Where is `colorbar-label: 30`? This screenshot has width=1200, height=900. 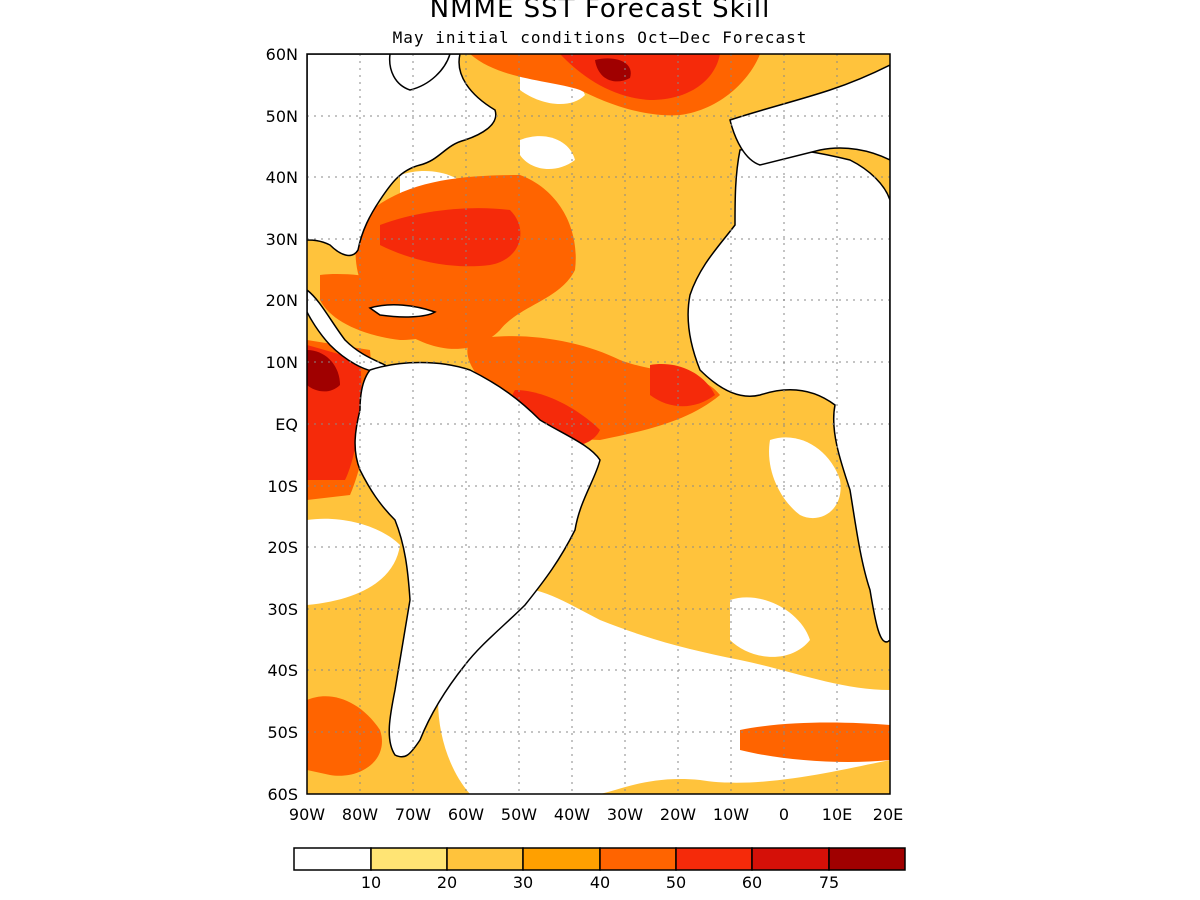 colorbar-label: 30 is located at coordinates (523, 882).